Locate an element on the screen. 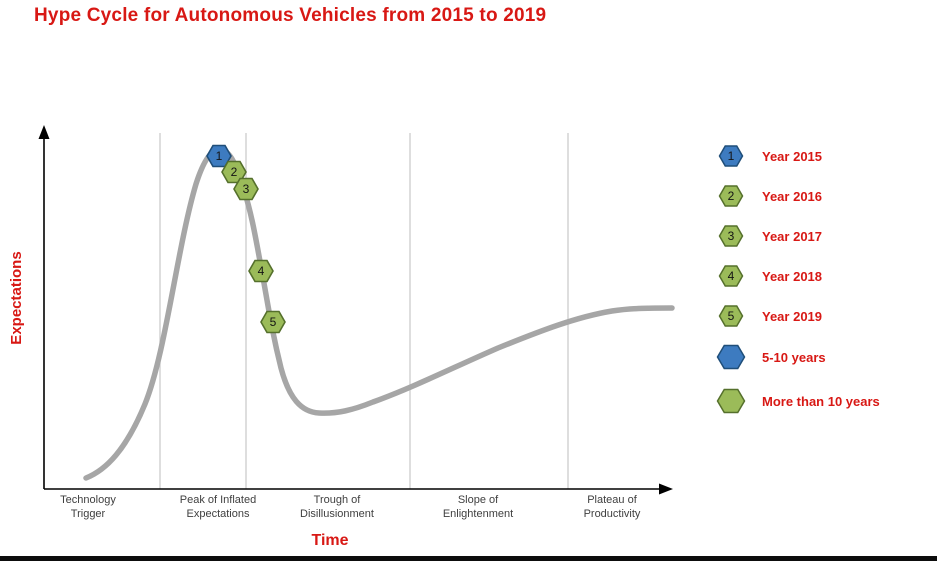 The height and width of the screenshot is (561, 937). legend-item-more-than-10-years: More than 10 years is located at coordinates (823, 401).